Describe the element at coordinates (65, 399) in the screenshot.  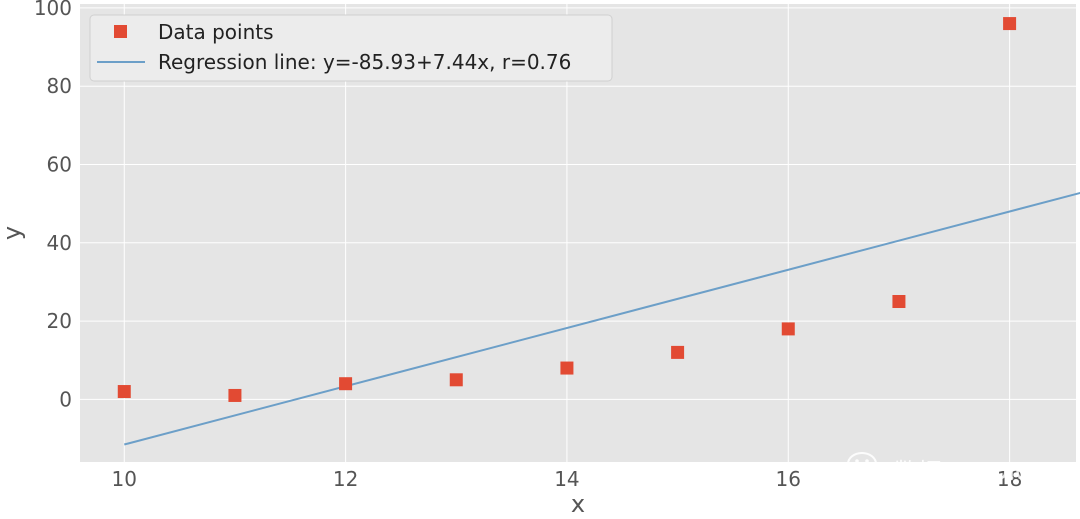
I see `y-tick-label: 0` at that location.